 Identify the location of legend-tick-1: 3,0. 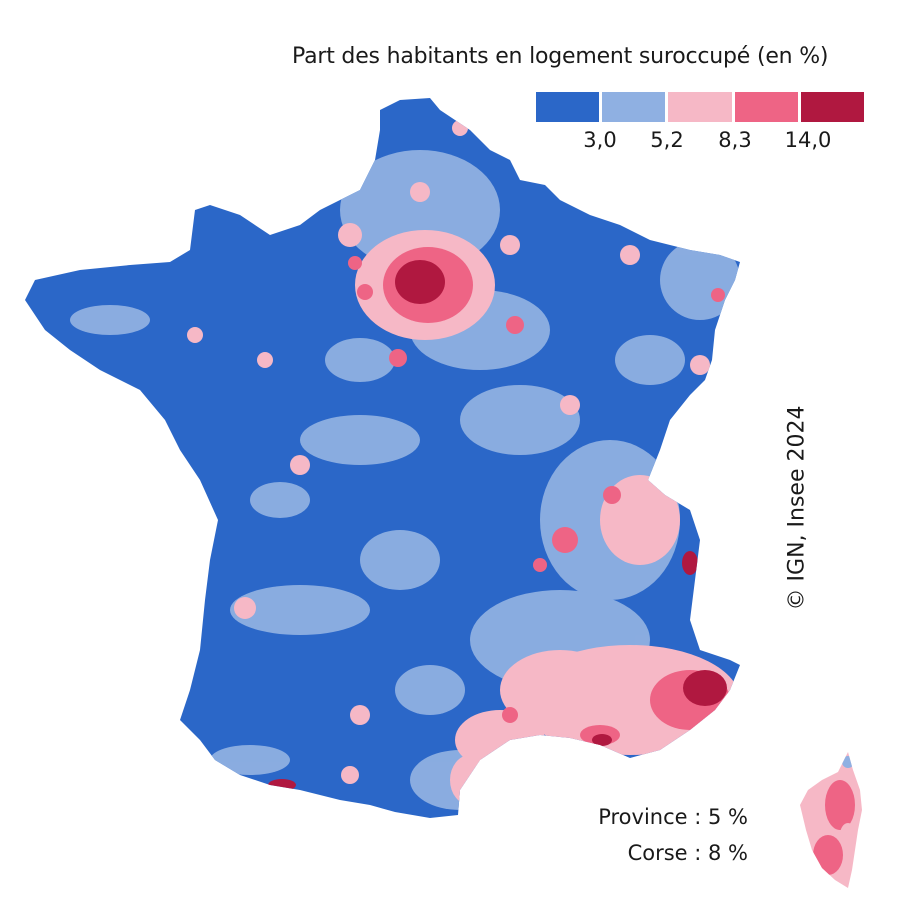
(600, 140).